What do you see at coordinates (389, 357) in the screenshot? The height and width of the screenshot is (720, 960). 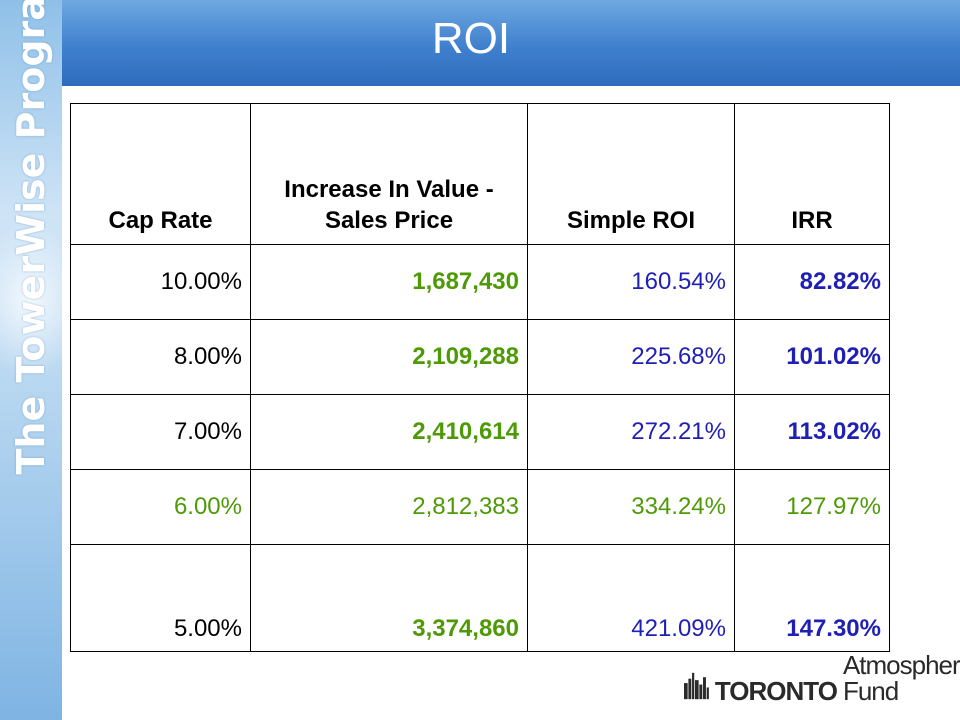 I see `increase-cell: 2,109,288` at bounding box center [389, 357].